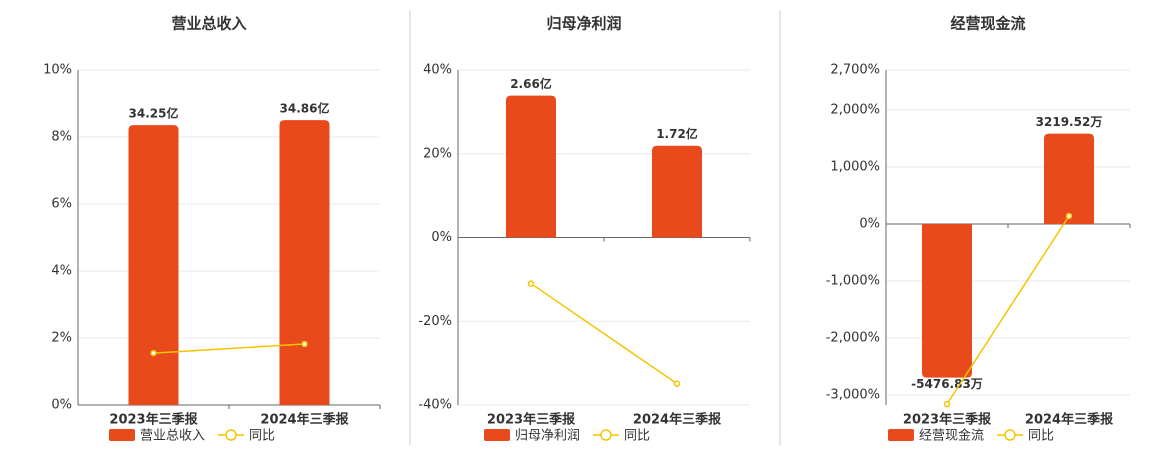  Describe the element at coordinates (437, 70) in the screenshot. I see `y-tick-label: 40%` at that location.